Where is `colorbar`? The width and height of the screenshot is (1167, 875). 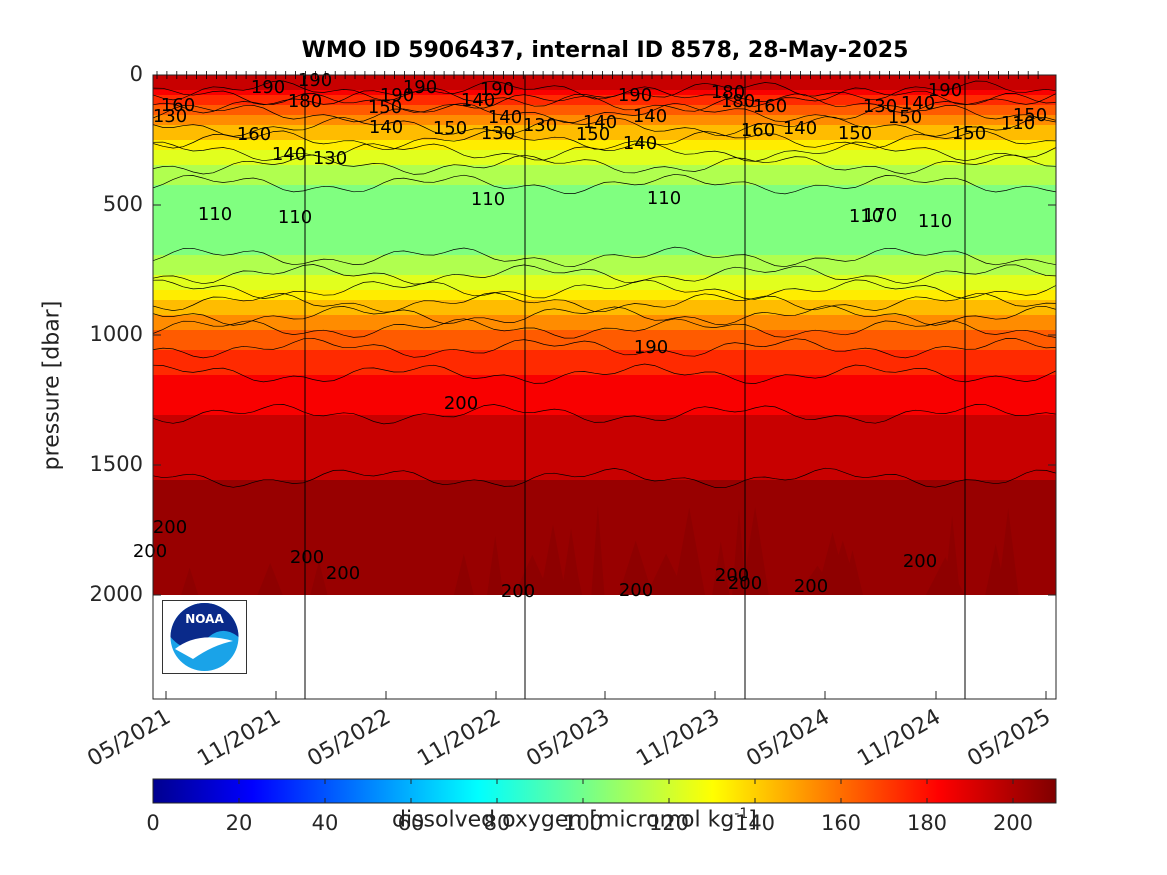
colorbar is located at coordinates (604, 791).